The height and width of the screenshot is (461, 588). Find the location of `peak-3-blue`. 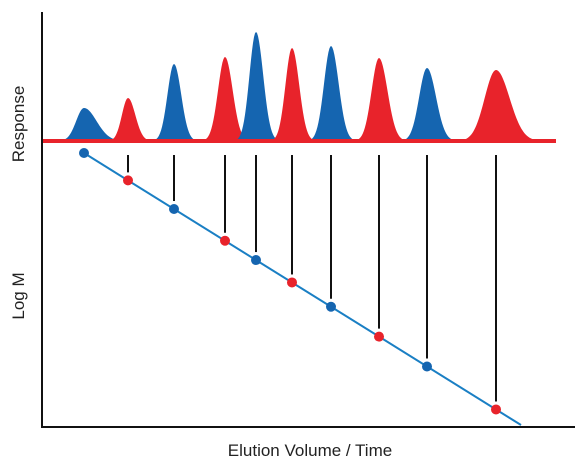

peak-3-blue is located at coordinates (178, 102).